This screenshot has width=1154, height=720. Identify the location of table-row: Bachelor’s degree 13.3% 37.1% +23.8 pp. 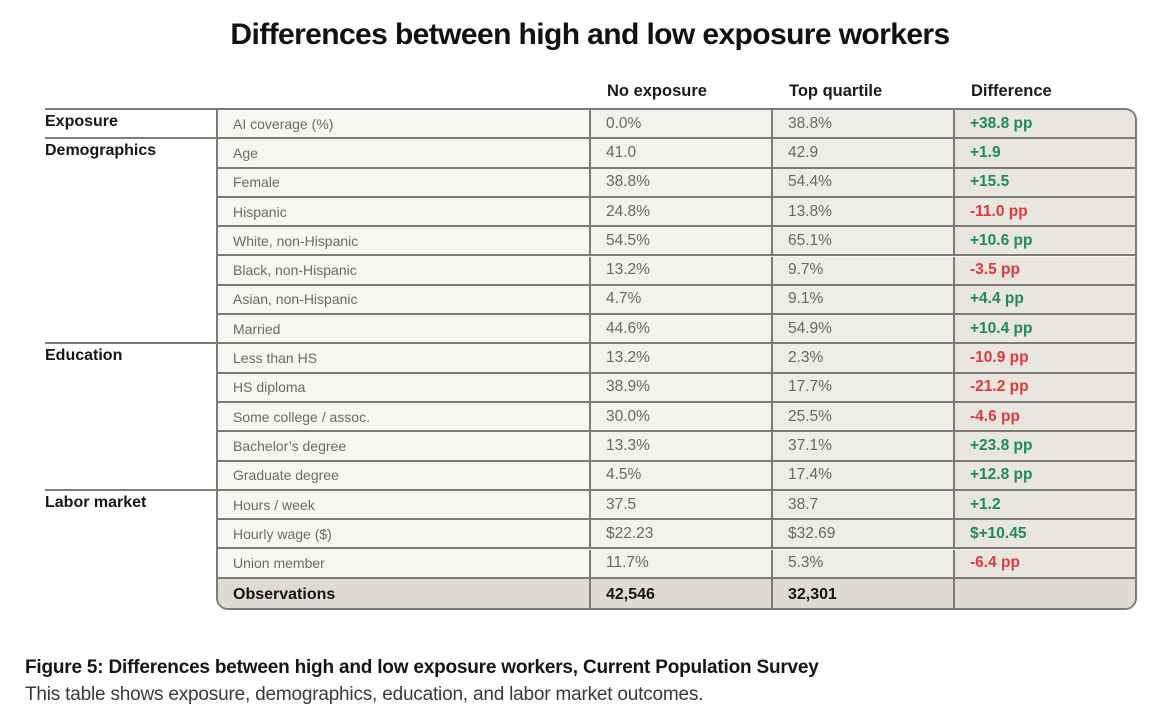
(676, 447).